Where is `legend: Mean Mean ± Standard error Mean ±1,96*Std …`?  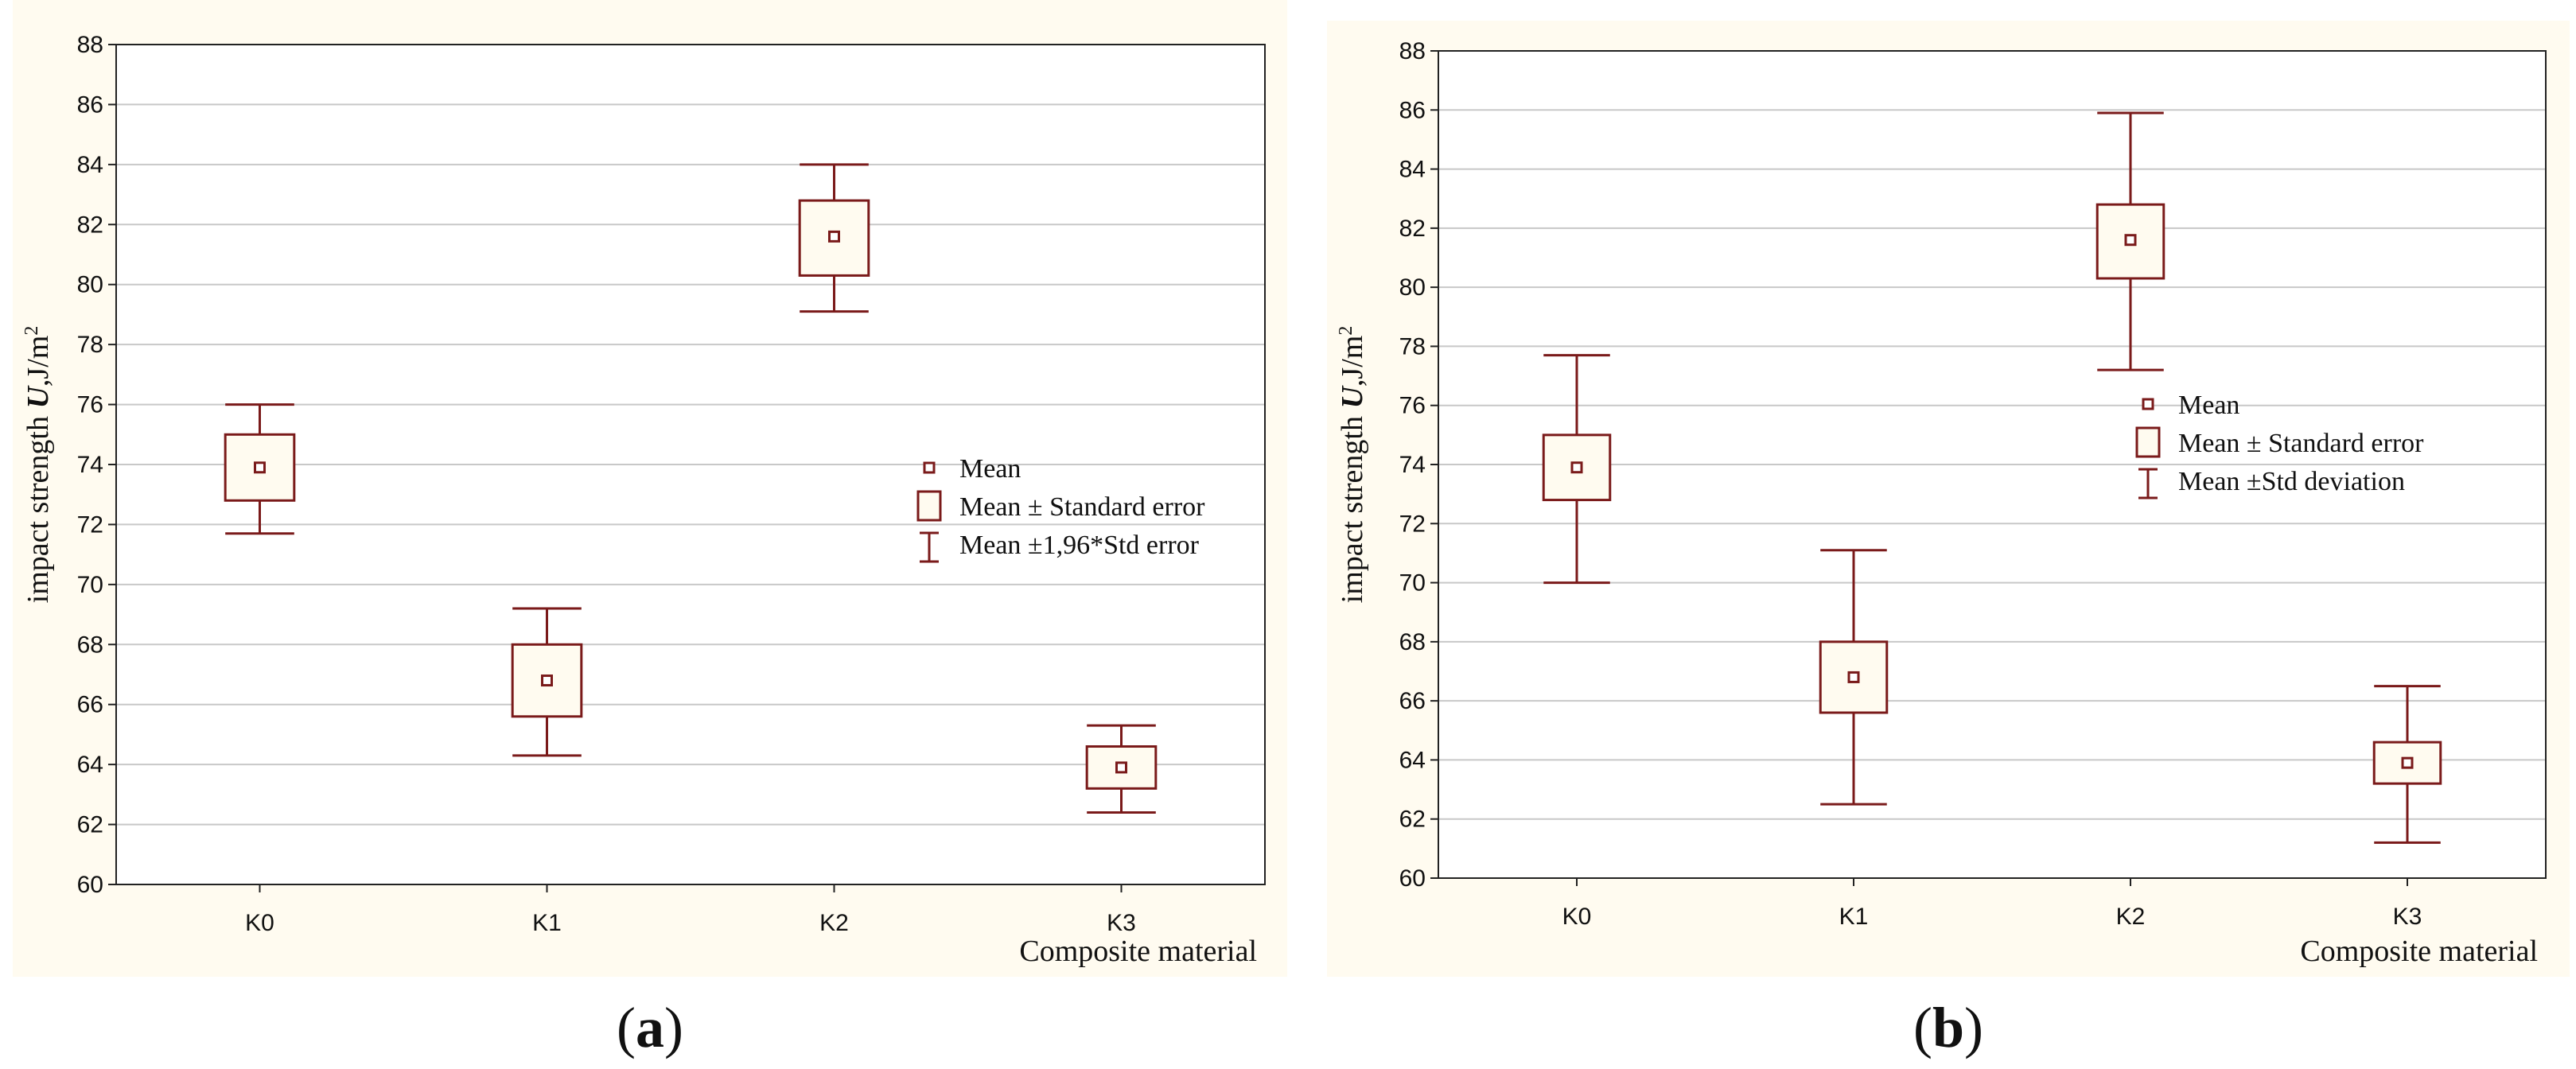 legend: Mean Mean ± Standard error Mean ±1,96*Std … is located at coordinates (1061, 508).